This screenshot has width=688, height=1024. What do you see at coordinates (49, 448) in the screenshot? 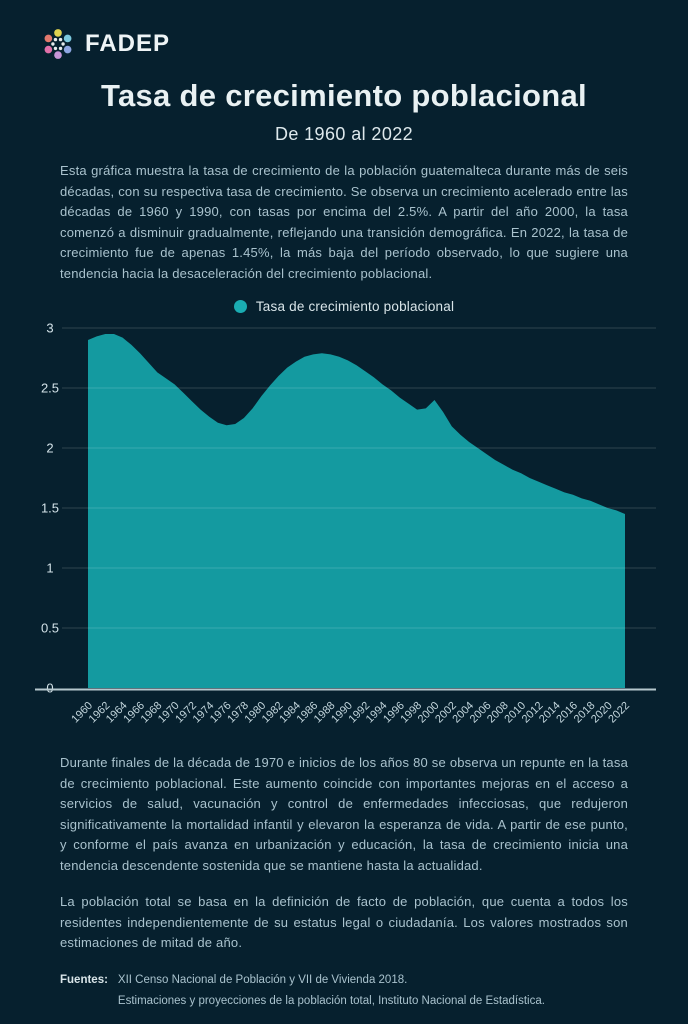
I see `svg-text: 2` at bounding box center [49, 448].